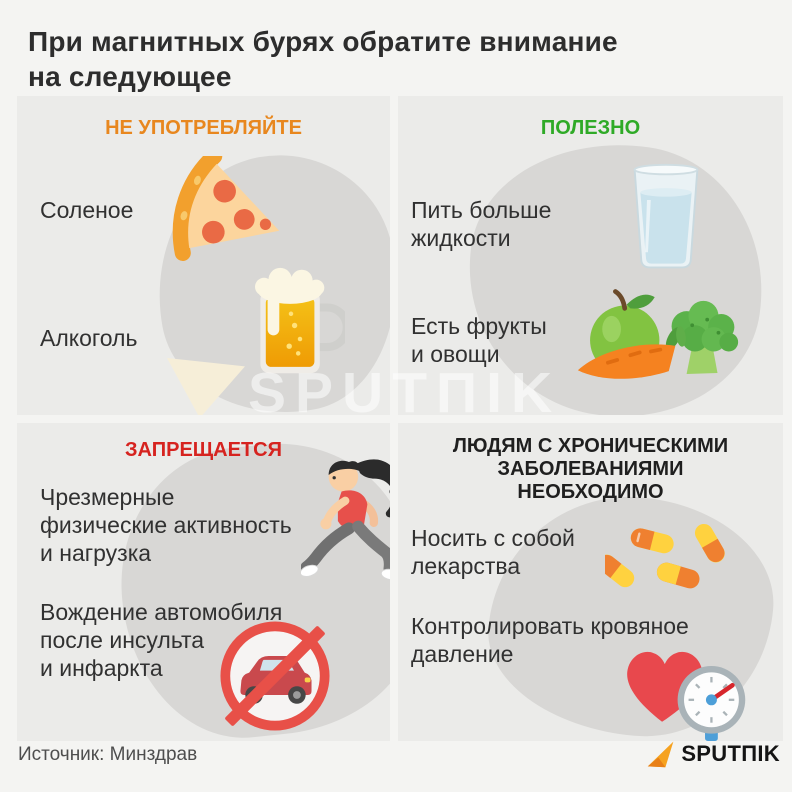 Image resolution: width=792 pixels, height=792 pixels. I want to click on panel-header: ЗАПРЕЩАЕТСЯ, so click(203, 450).